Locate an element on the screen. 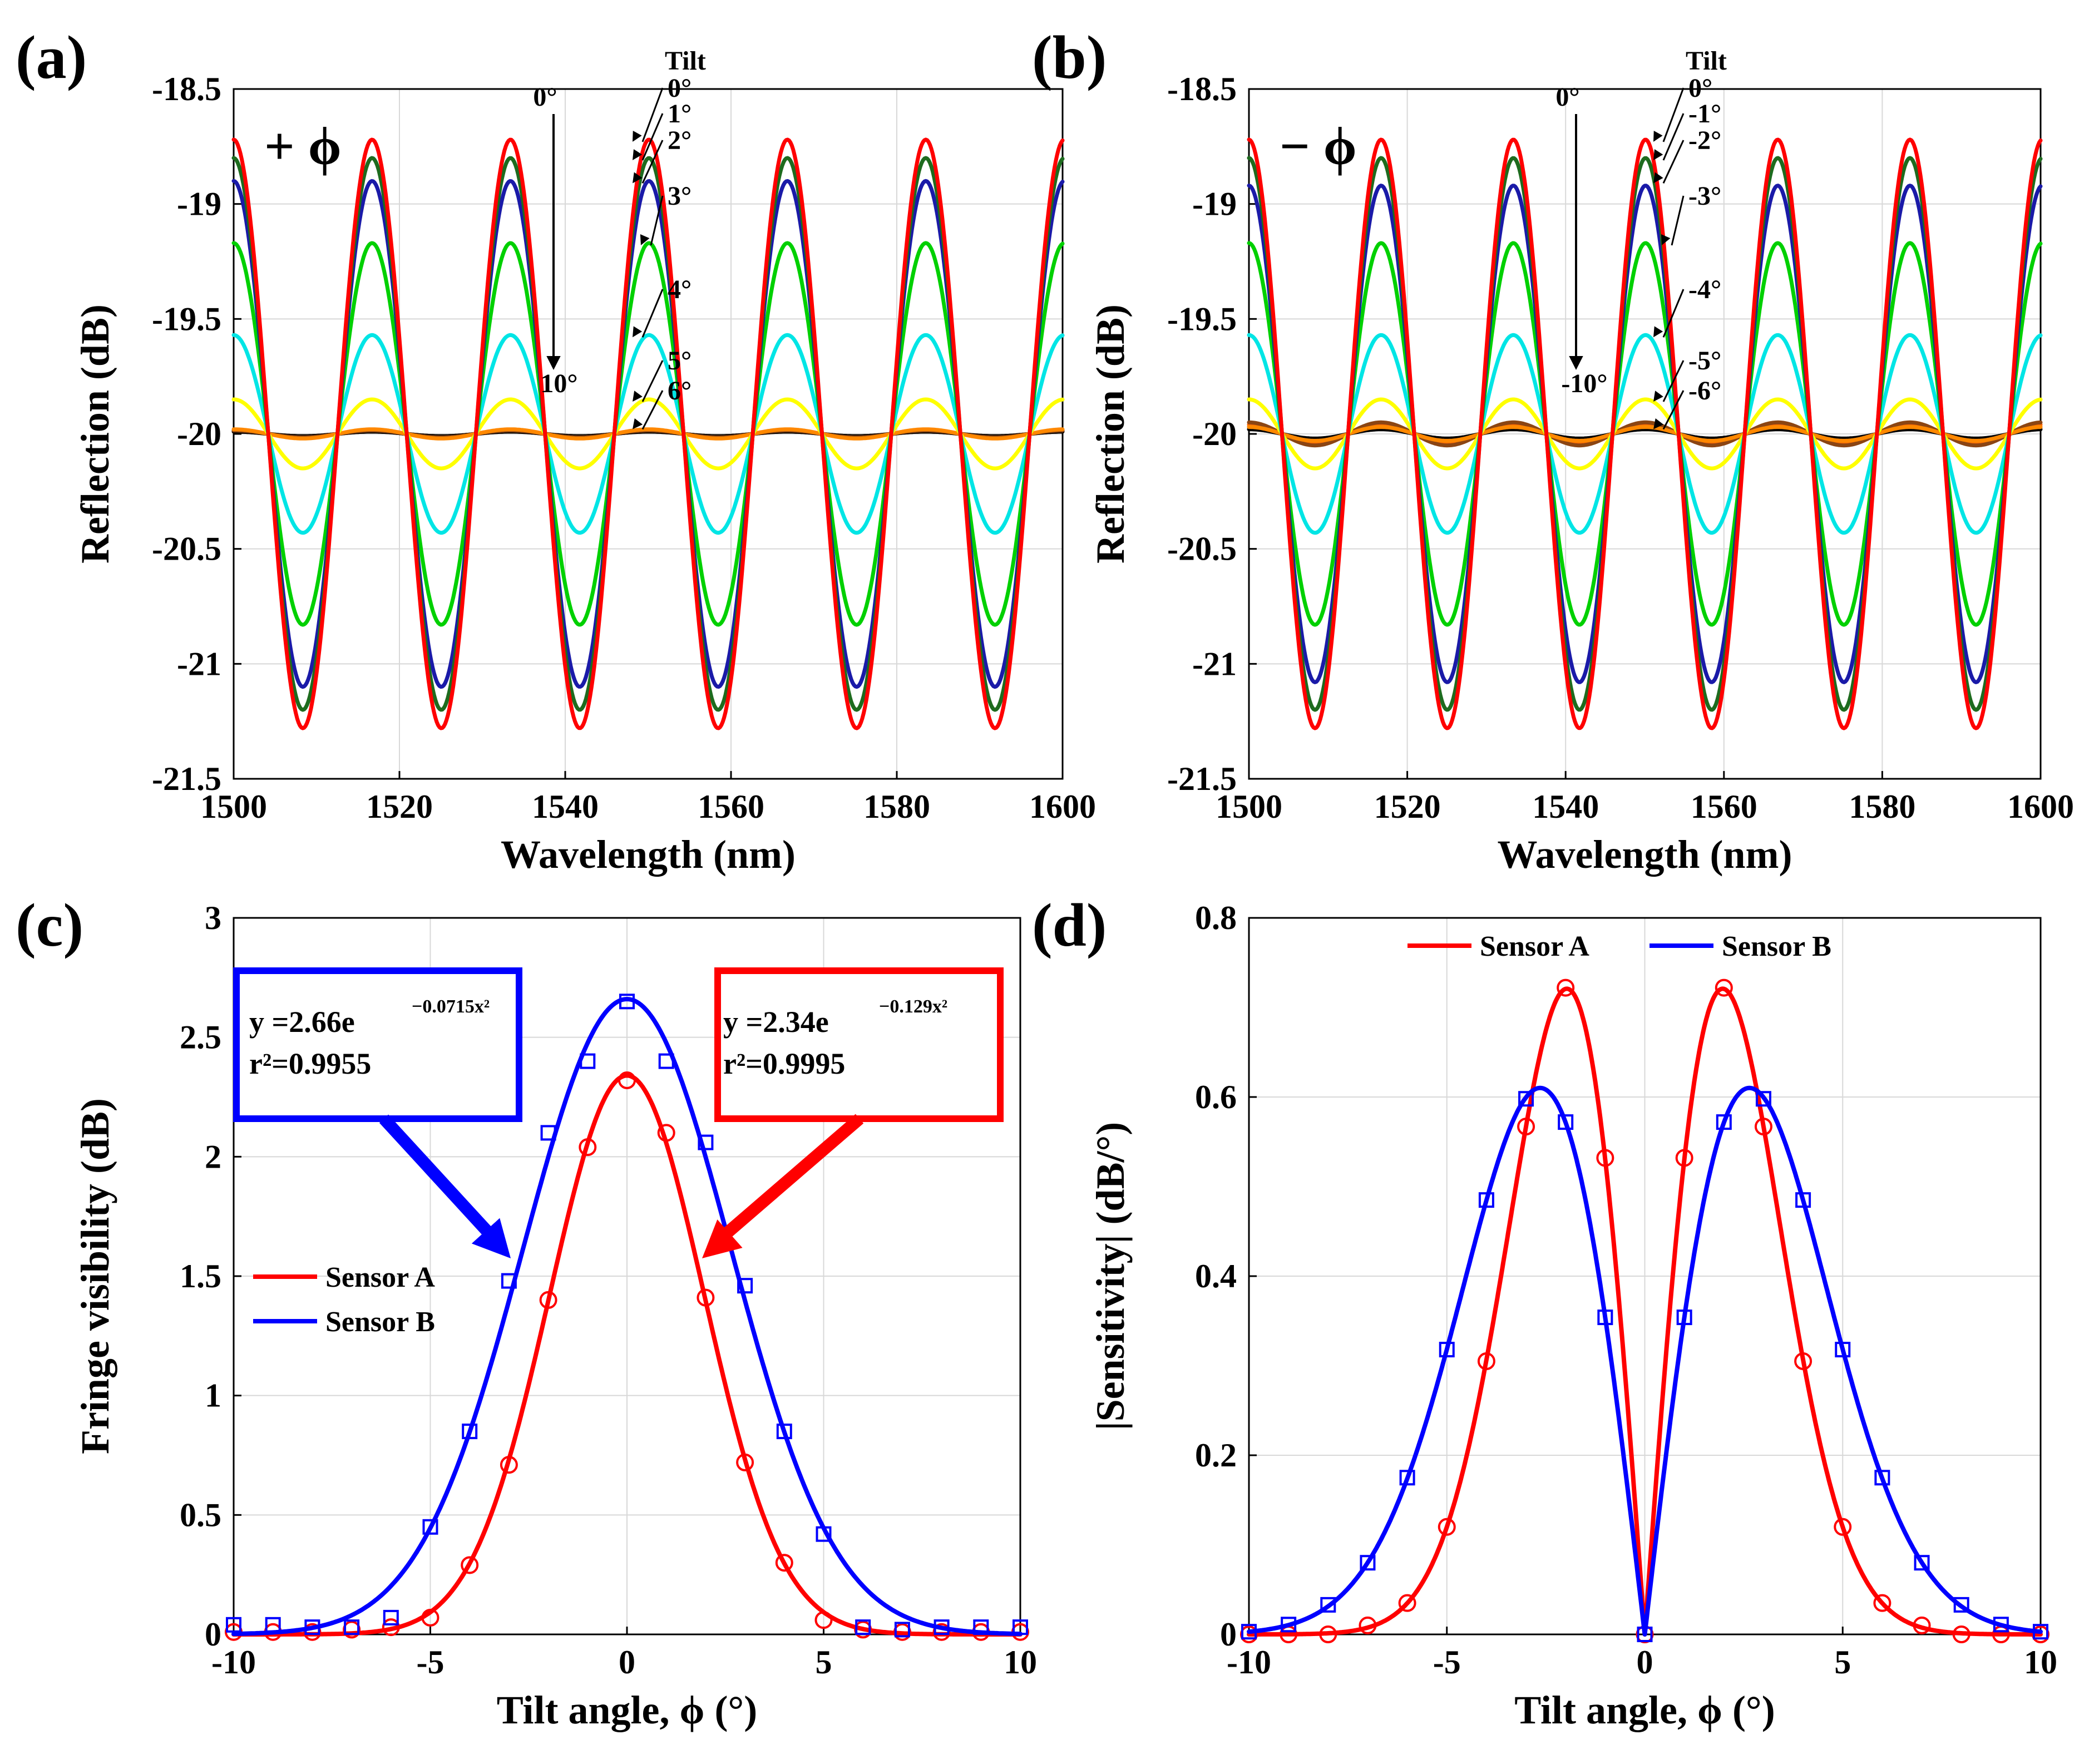 The height and width of the screenshot is (1764, 2094). tilt-label: -6° is located at coordinates (1705, 391).